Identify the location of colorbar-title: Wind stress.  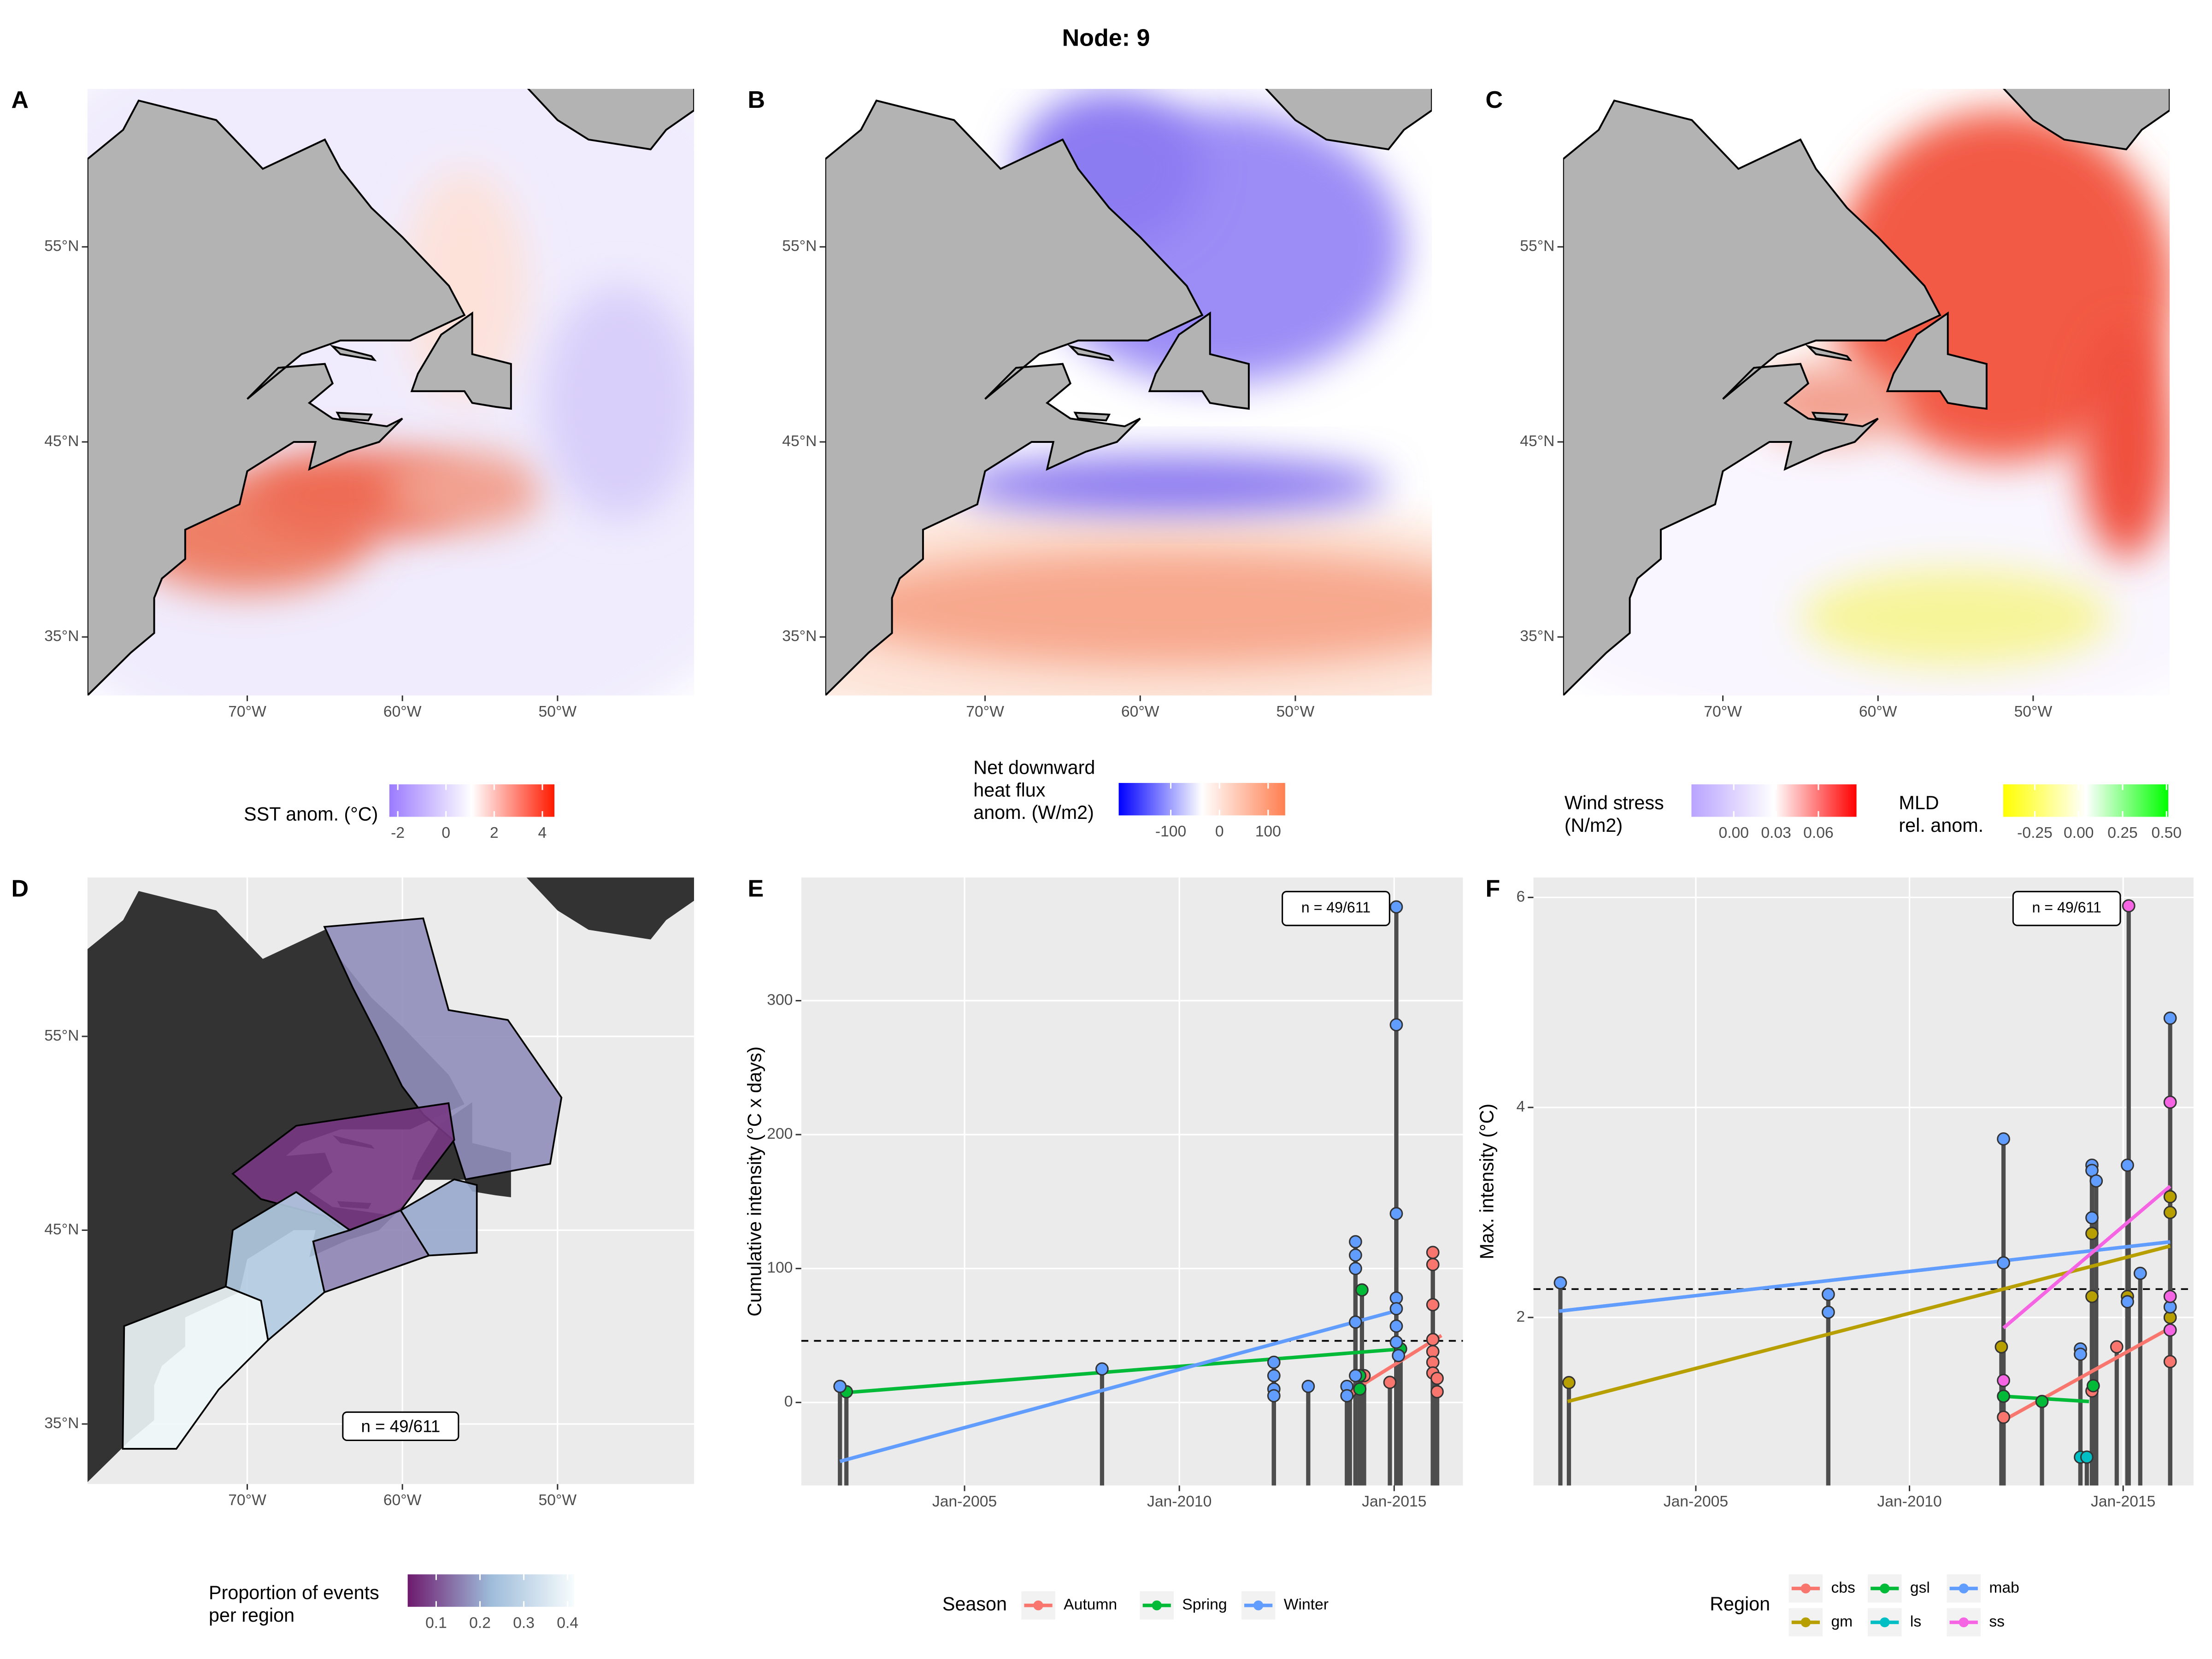
(1614, 802).